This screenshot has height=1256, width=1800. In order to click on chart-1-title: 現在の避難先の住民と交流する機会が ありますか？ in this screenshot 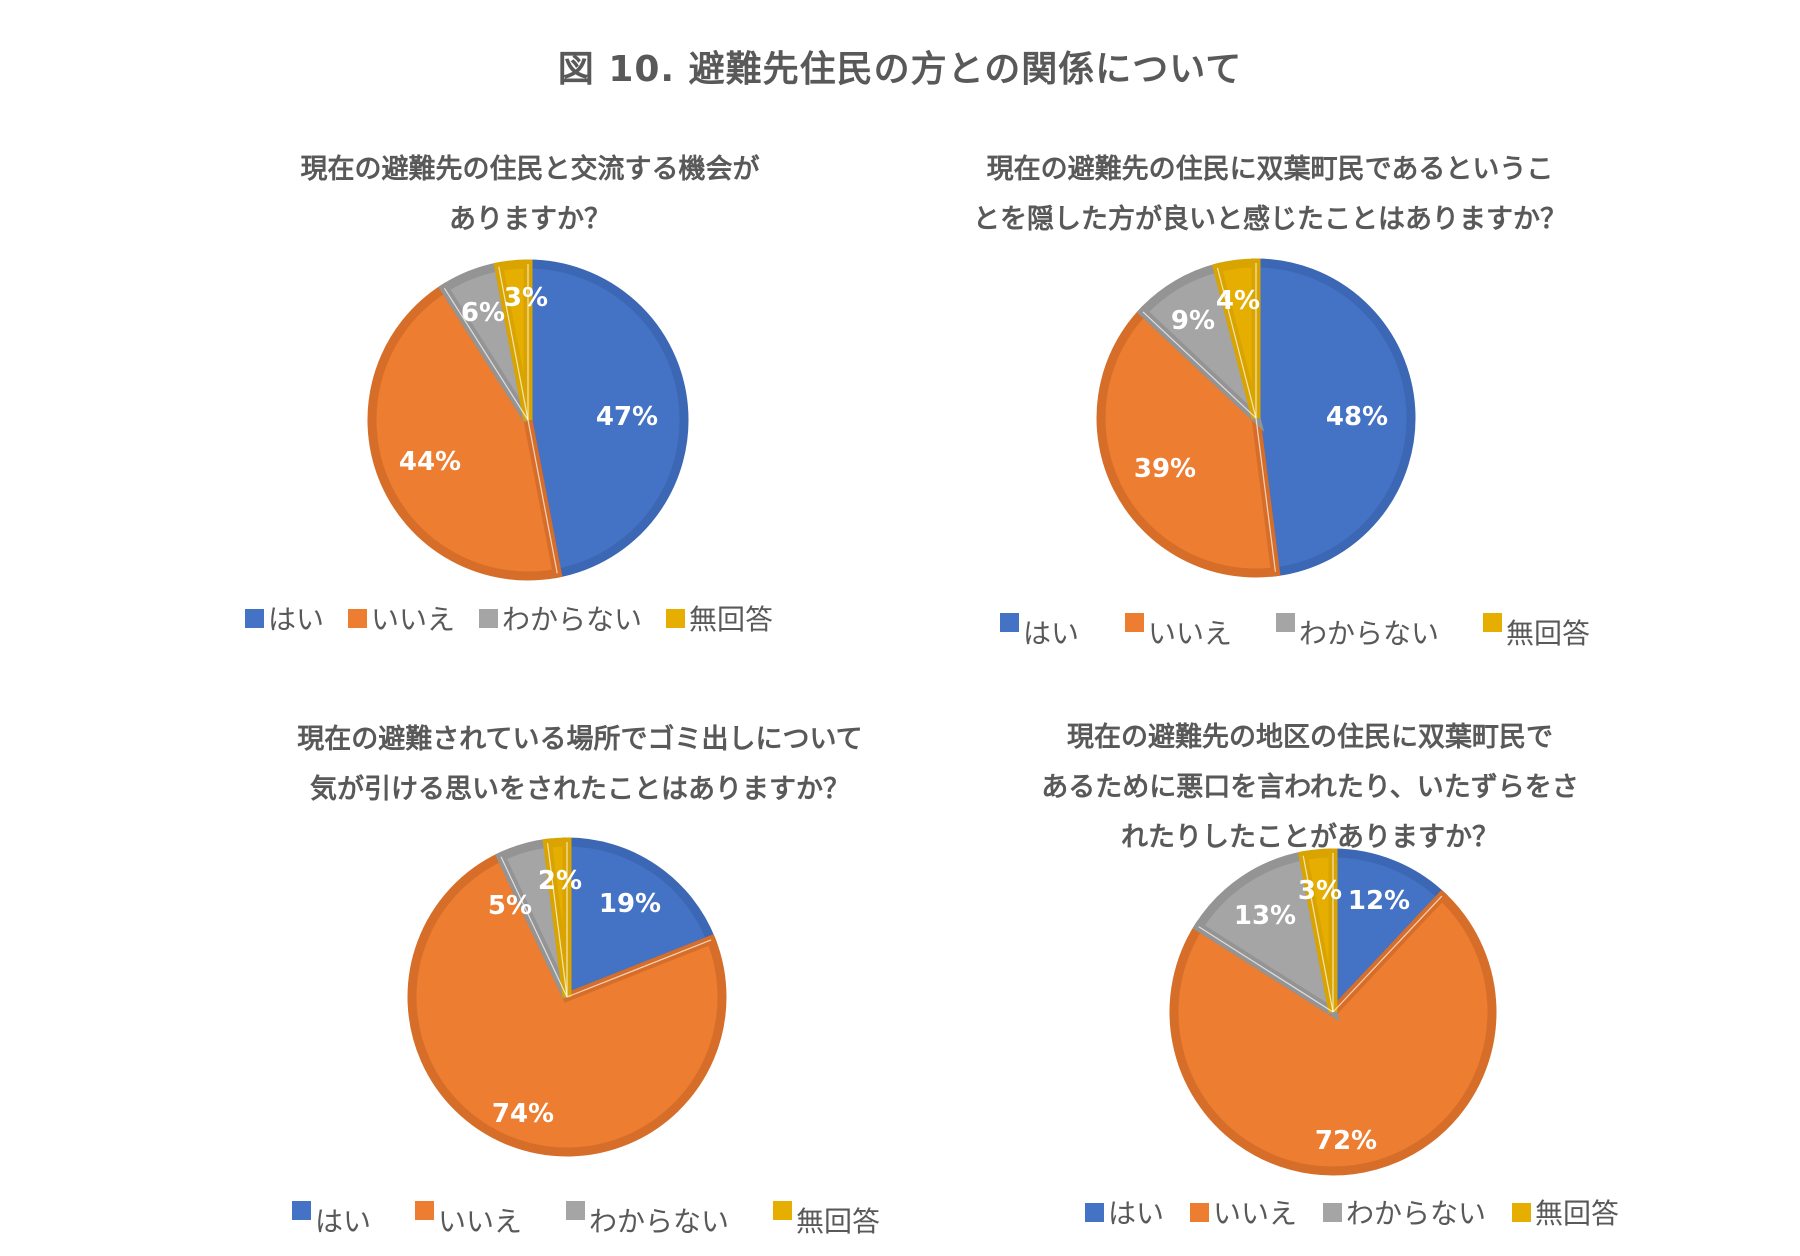, I will do `click(530, 195)`.